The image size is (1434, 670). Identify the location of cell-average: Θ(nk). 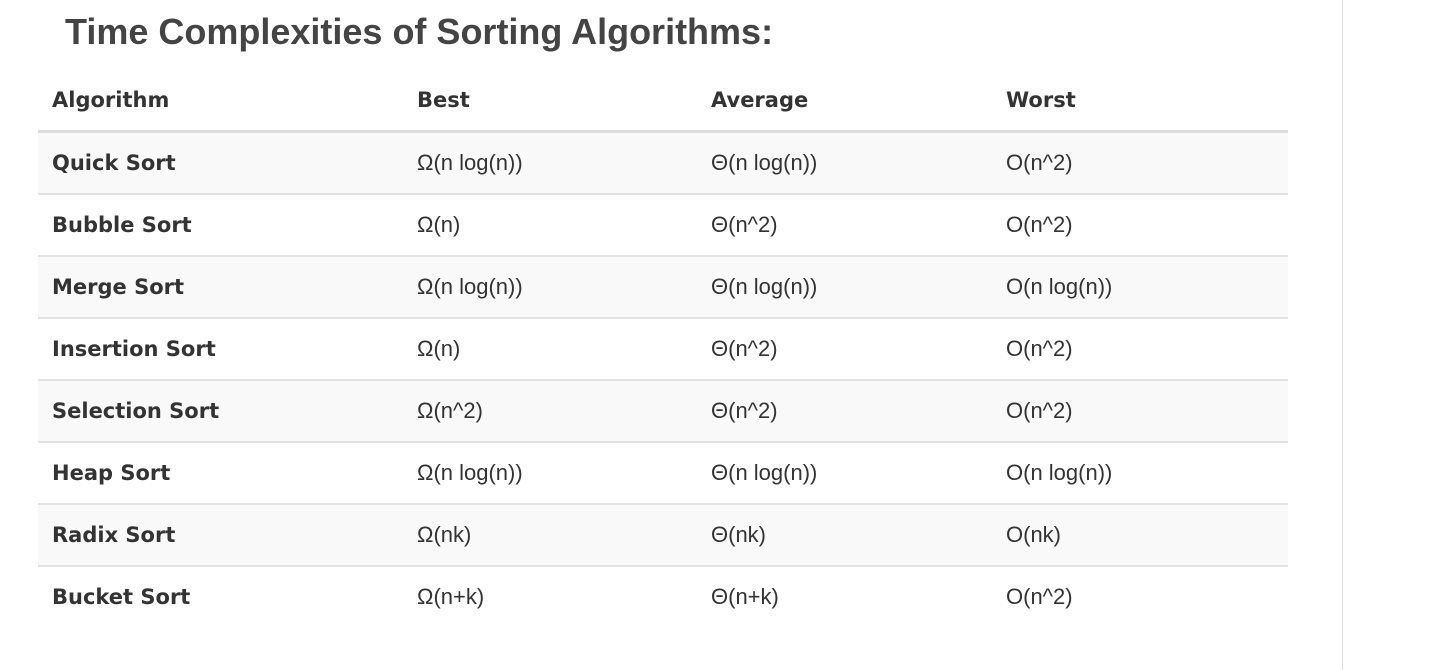
(844, 534).